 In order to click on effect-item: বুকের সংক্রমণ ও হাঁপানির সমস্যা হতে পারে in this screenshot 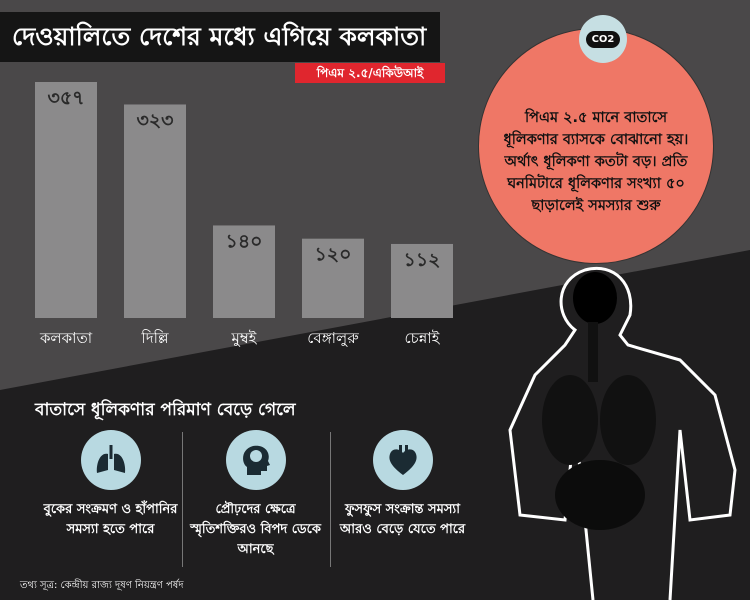, I will do `click(110, 485)`.